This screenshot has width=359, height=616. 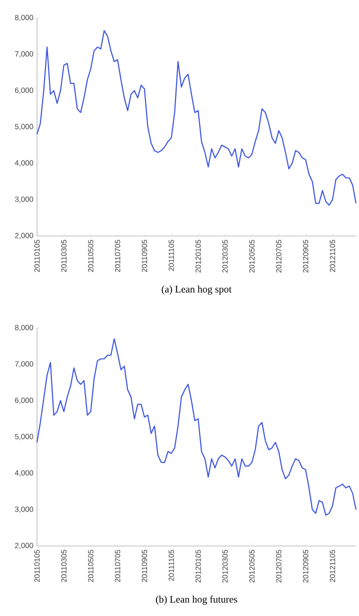 I want to click on text: (b) Lean hog futures, so click(x=197, y=600).